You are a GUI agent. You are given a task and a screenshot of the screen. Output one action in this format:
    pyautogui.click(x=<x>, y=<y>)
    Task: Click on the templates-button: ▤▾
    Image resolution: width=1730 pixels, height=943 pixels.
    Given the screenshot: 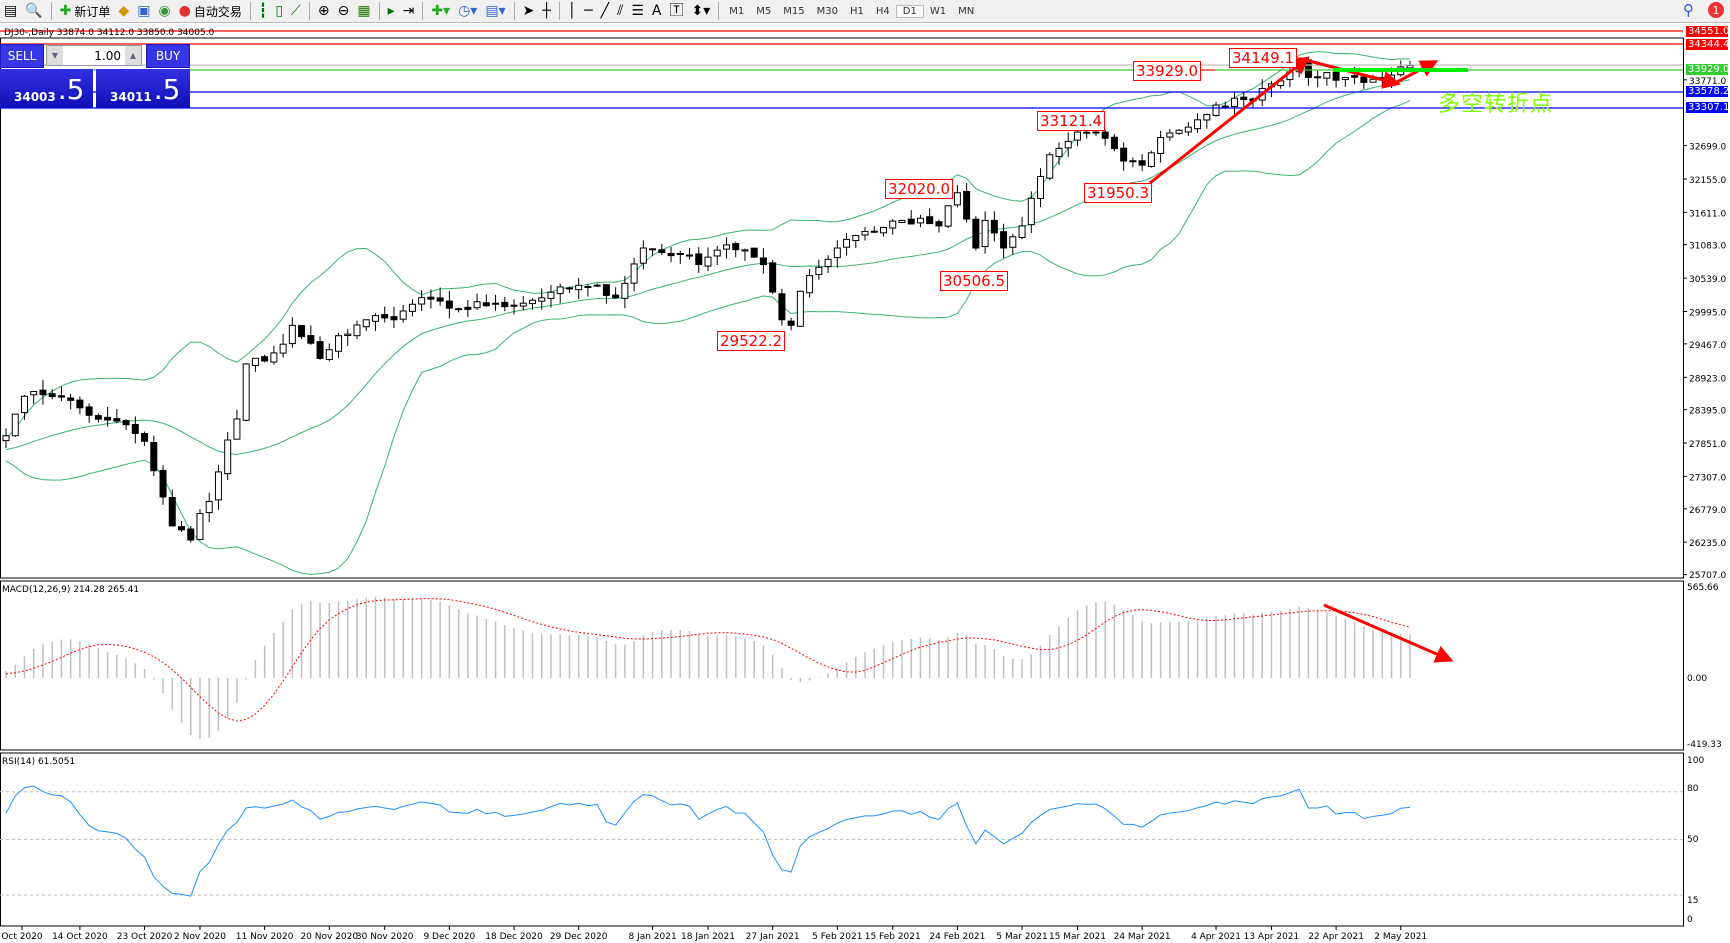 What is the action you would take?
    pyautogui.click(x=495, y=11)
    